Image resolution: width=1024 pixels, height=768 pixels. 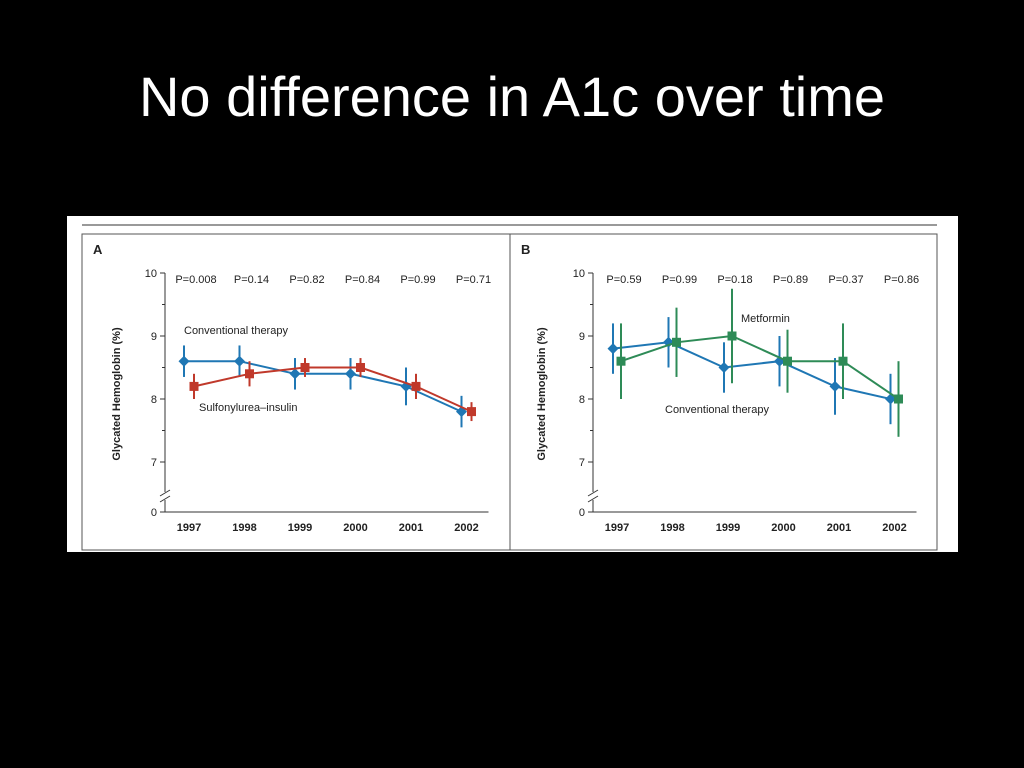 I want to click on y-tick-label-a: 8, so click(x=154, y=400).